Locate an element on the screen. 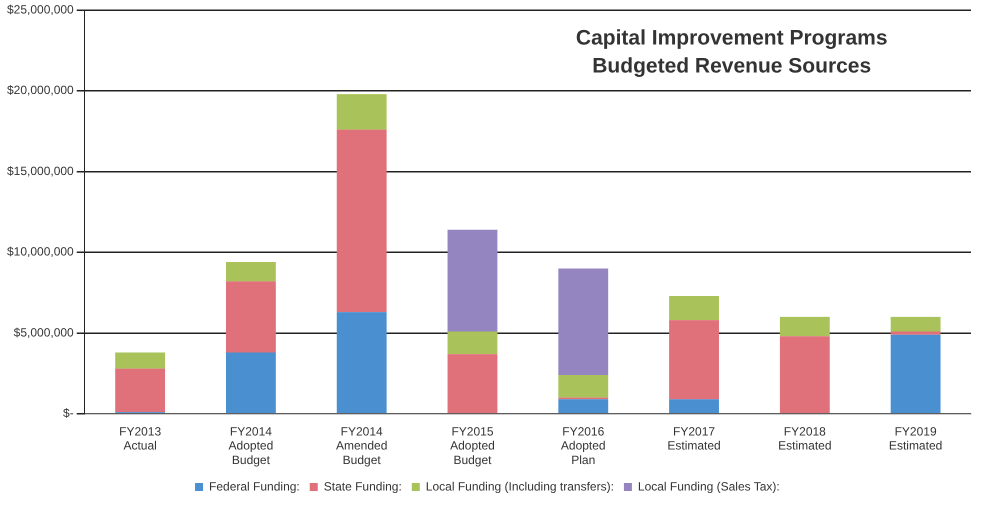  x-tick-label: FY2014 Amended Budget is located at coordinates (362, 446).